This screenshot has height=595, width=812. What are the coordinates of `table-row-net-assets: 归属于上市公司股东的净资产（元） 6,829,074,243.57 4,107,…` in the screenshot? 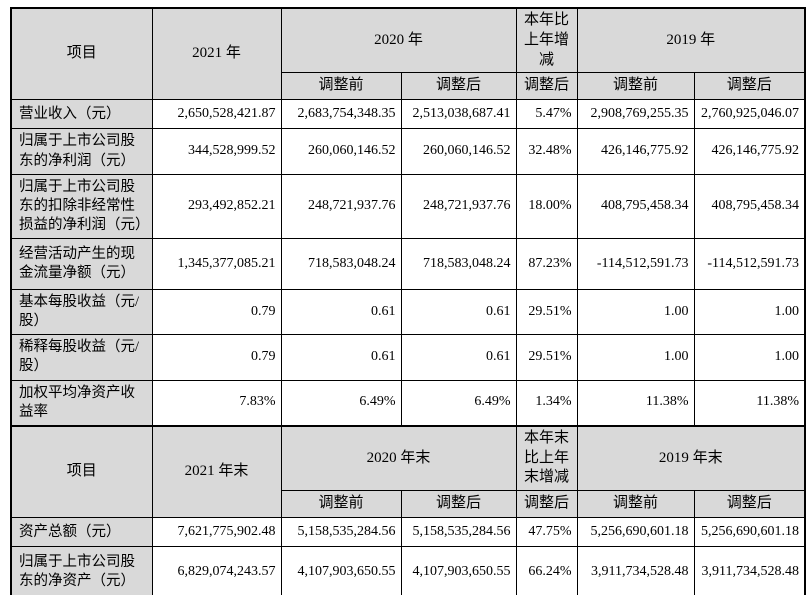 It's located at (408, 570).